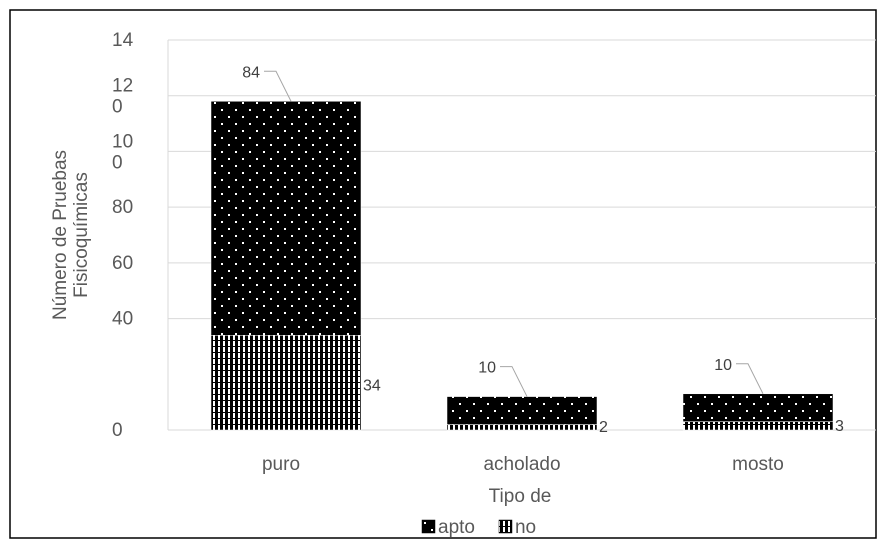 This screenshot has width=881, height=540. Describe the element at coordinates (123, 40) in the screenshot. I see `y-tick-label: 14` at that location.